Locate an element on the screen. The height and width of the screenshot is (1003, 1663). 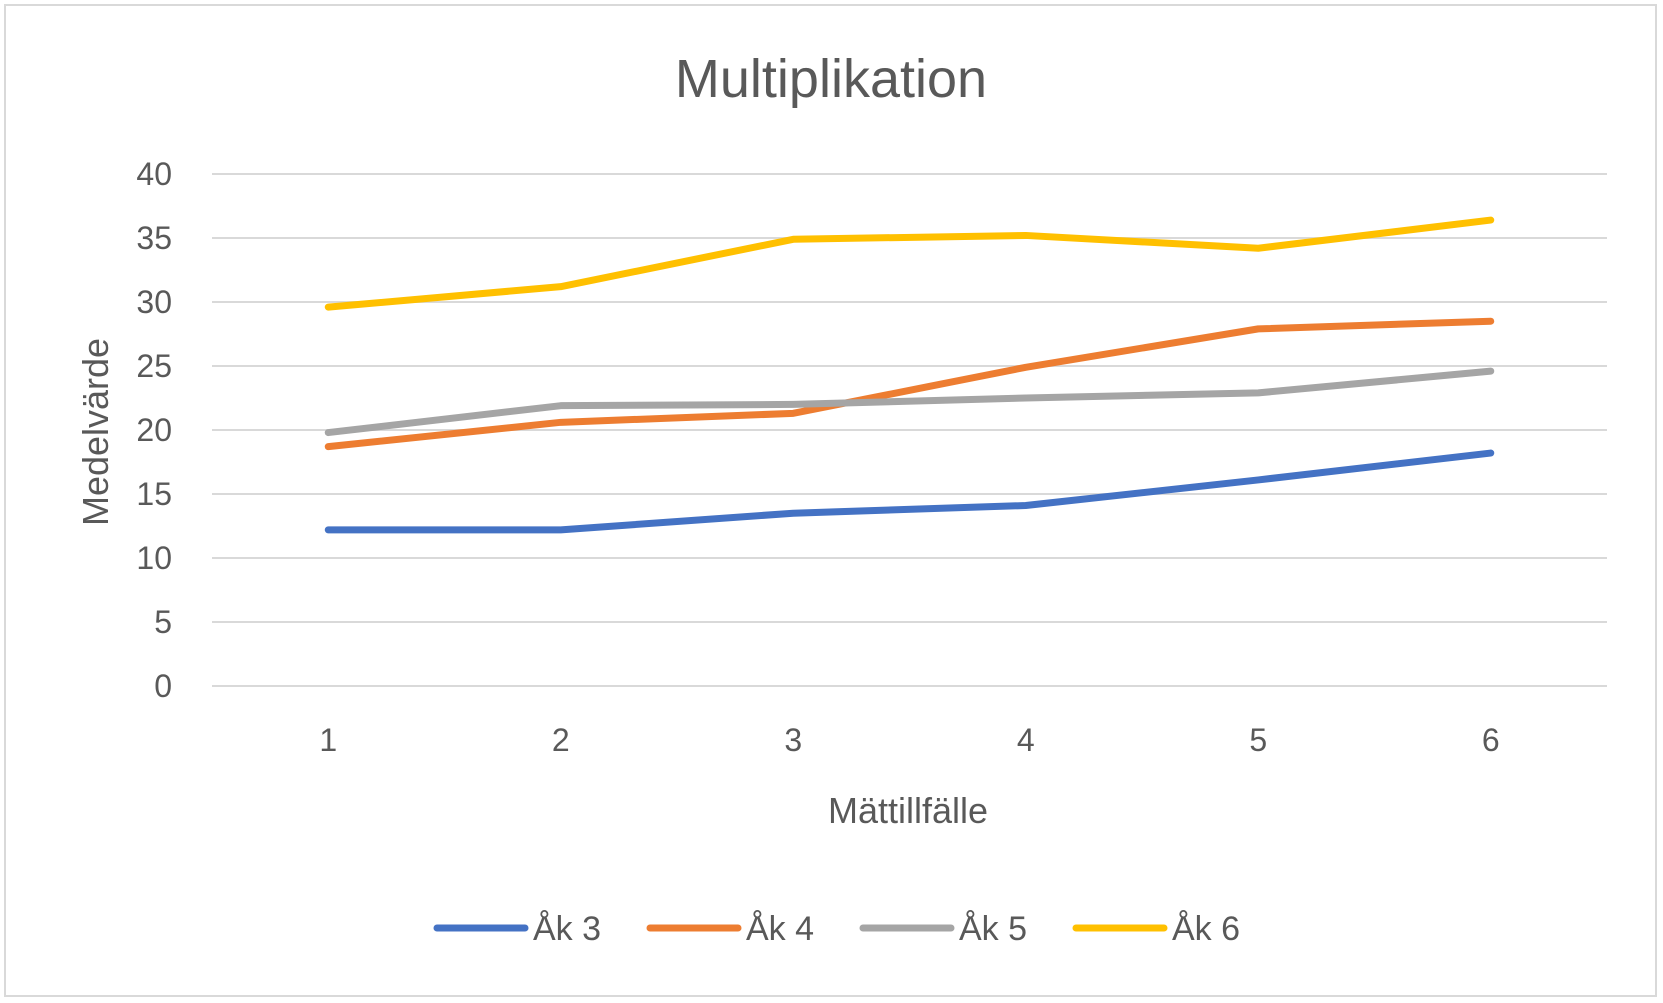
y-axis-label: Medelvärde is located at coordinates (95, 432).